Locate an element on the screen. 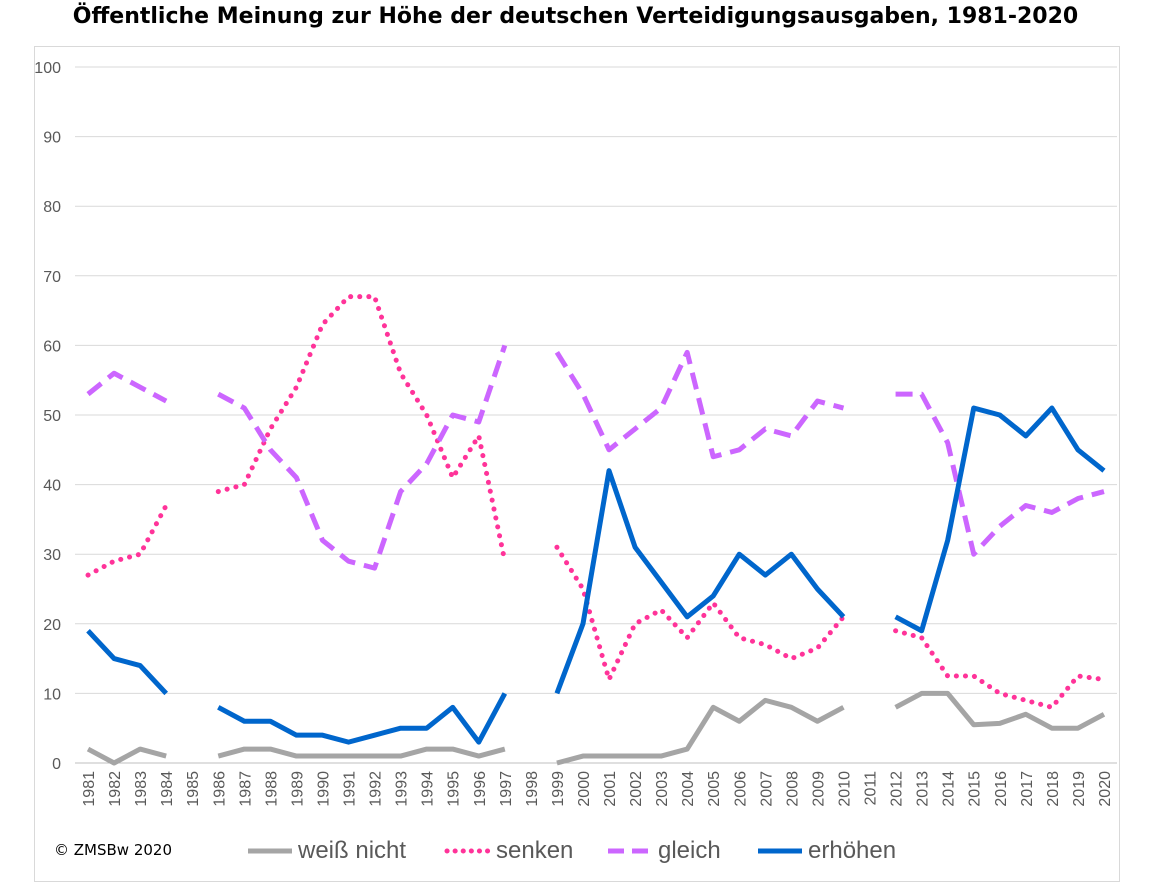 This screenshot has height=895, width=1151. legend-label-senken: senken is located at coordinates (535, 850).